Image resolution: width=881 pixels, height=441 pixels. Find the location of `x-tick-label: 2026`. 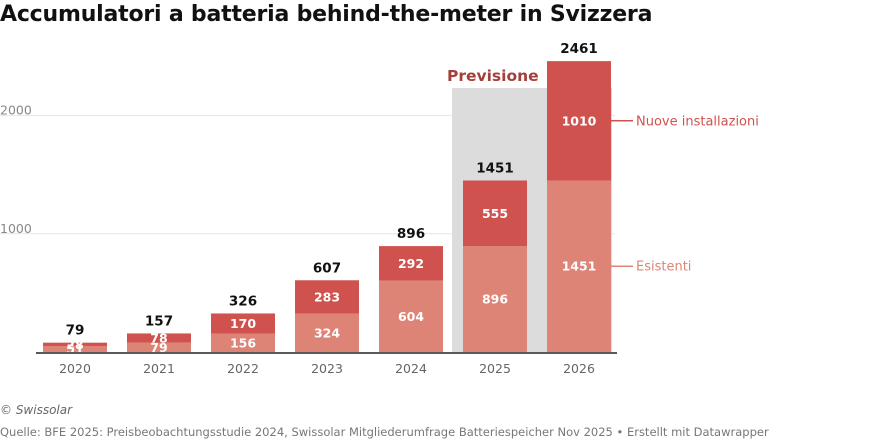

x-tick-label: 2026 is located at coordinates (579, 368).